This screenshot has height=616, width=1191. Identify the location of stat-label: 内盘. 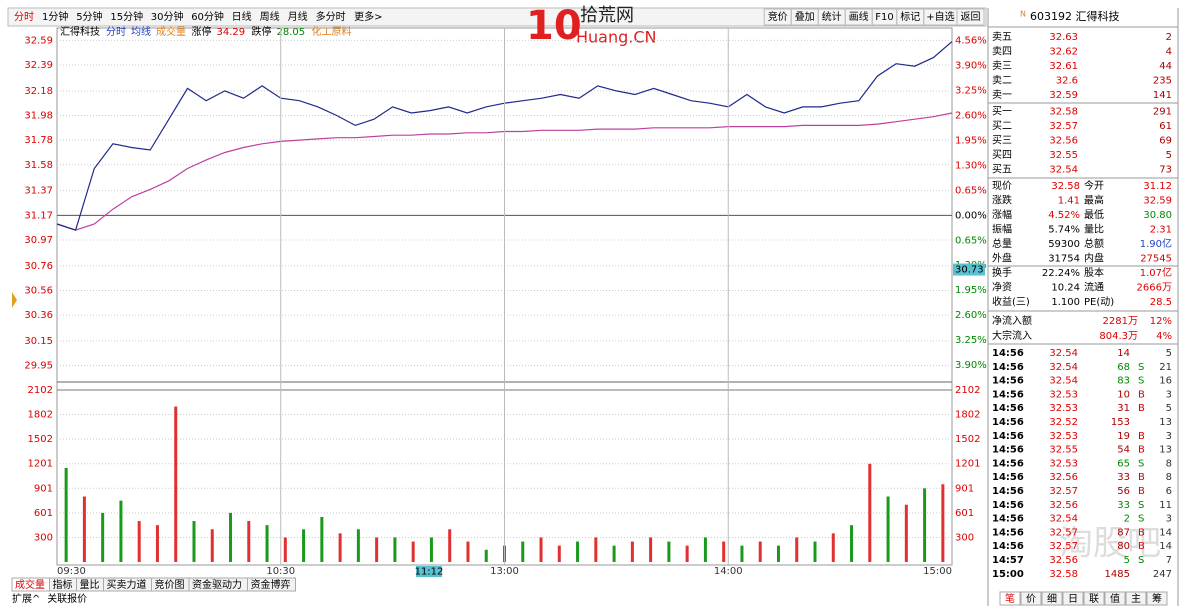
(1094, 258).